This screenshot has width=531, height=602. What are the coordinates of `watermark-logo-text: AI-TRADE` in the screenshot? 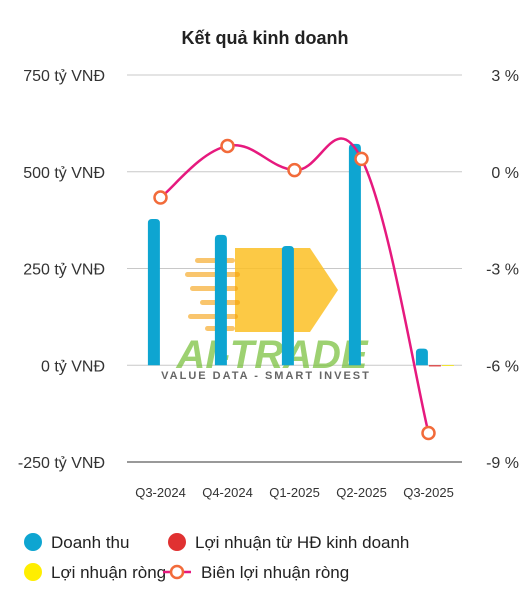 It's located at (271, 355).